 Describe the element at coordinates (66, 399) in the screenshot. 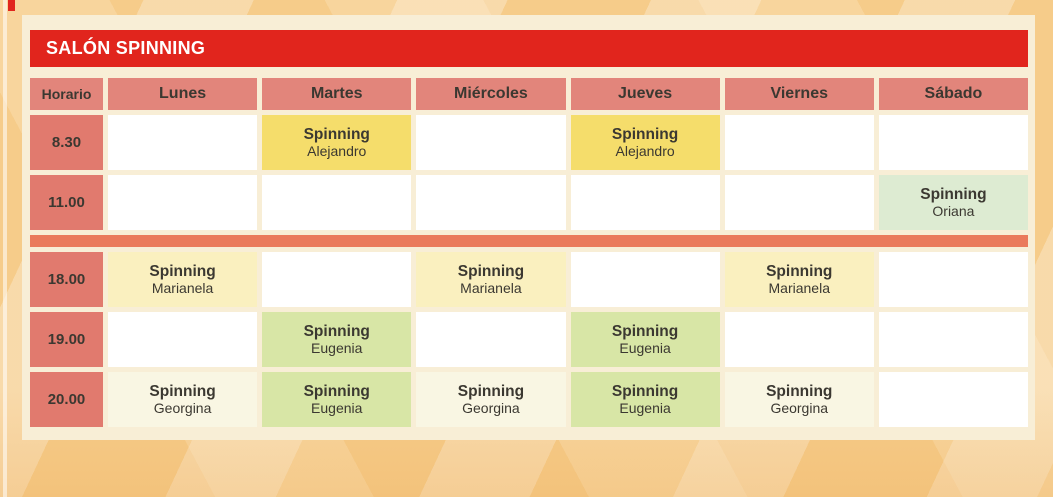

I see `time-cell: 20.00` at that location.